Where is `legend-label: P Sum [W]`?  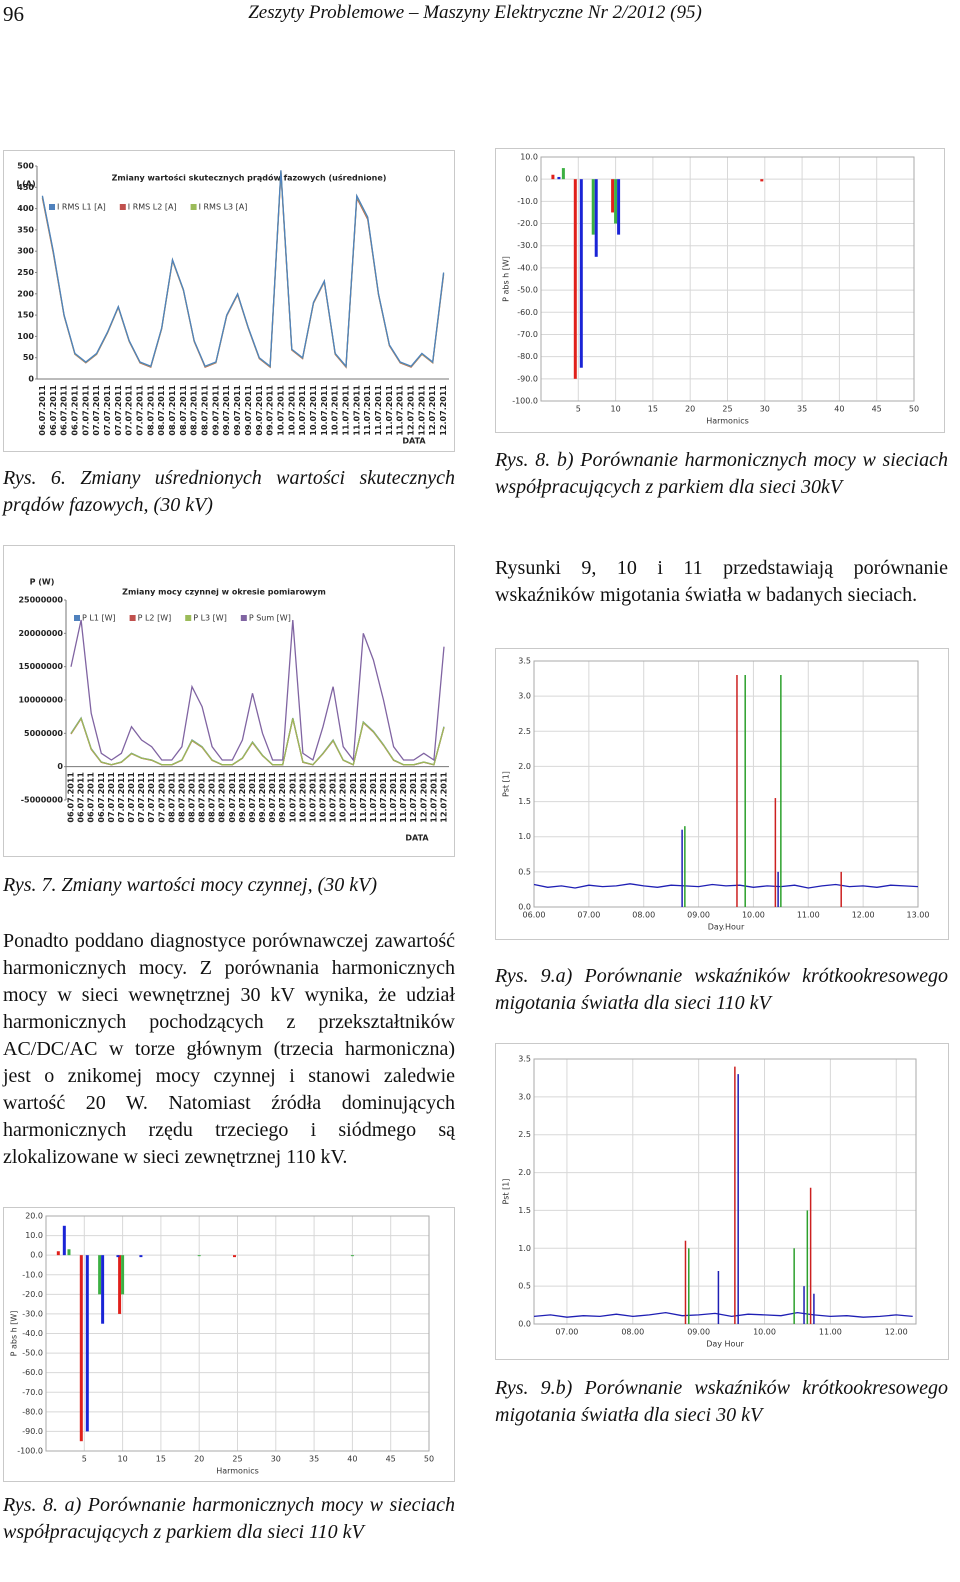 legend-label: P Sum [W] is located at coordinates (270, 618).